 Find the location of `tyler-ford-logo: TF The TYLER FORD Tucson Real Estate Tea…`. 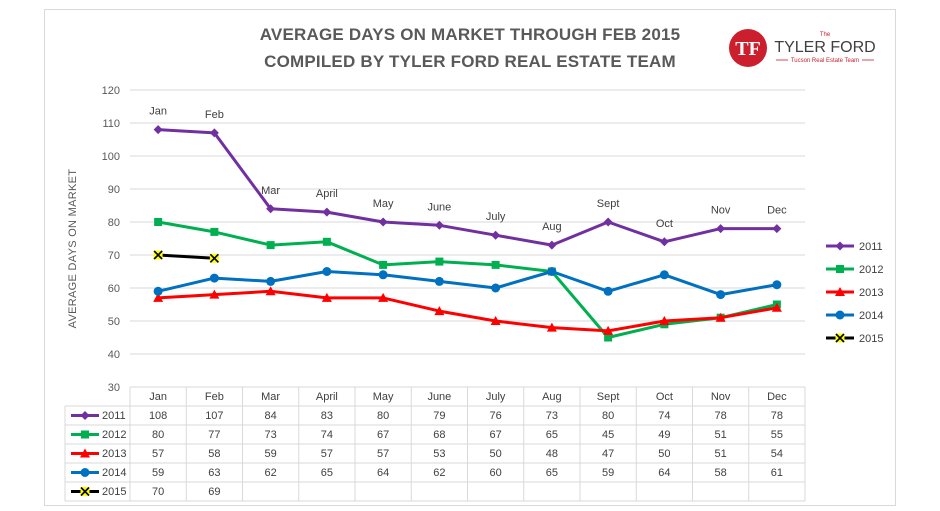

tyler-ford-logo: TF The TYLER FORD Tucson Real Estate Tea… is located at coordinates (802, 48).